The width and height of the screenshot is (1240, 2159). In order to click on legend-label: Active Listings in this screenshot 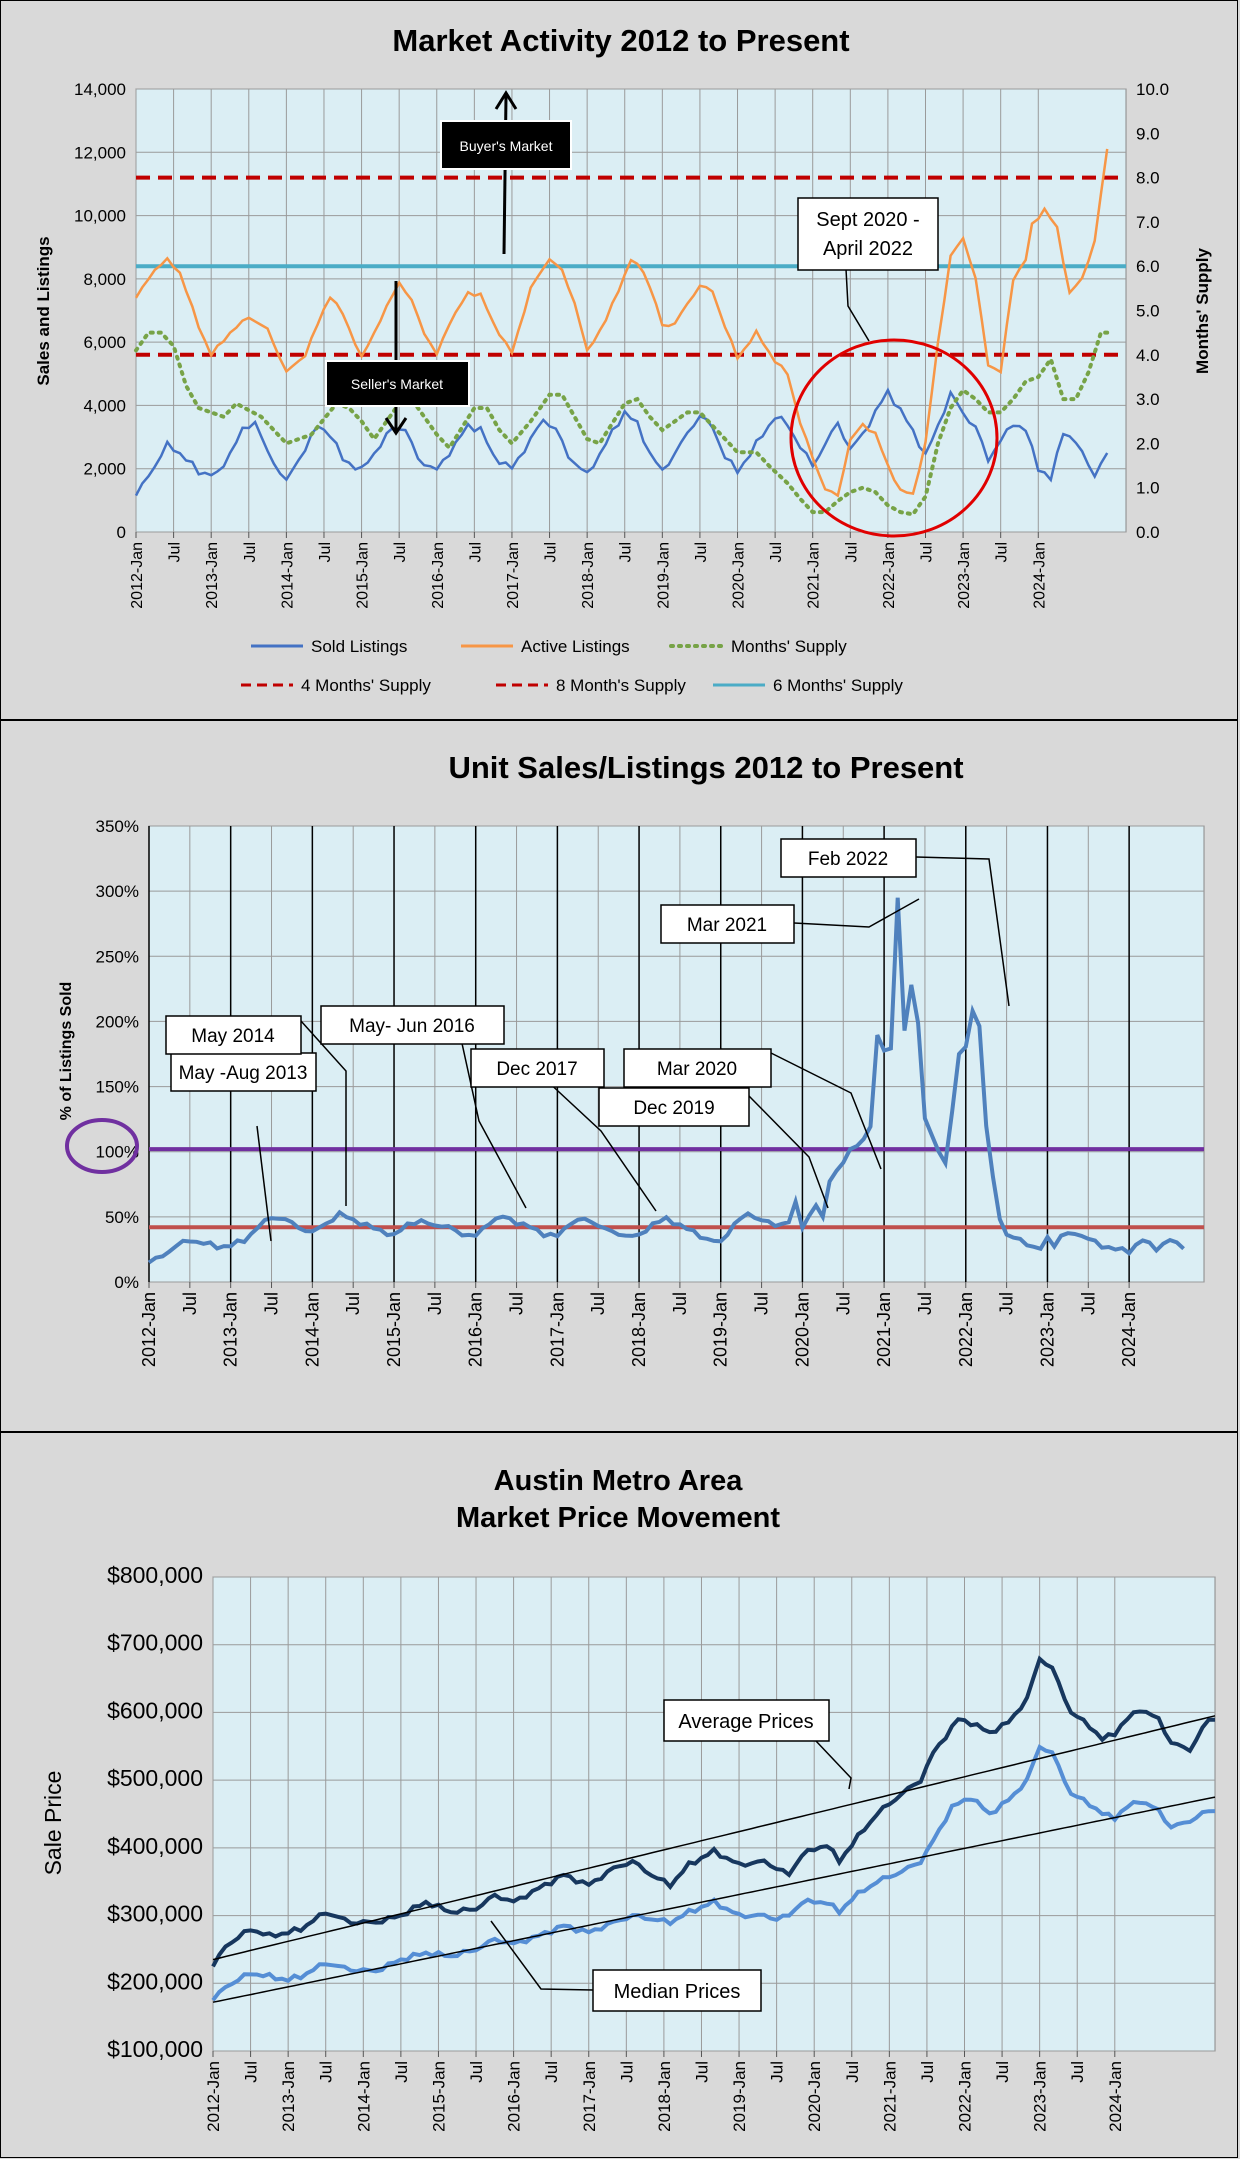, I will do `click(575, 646)`.